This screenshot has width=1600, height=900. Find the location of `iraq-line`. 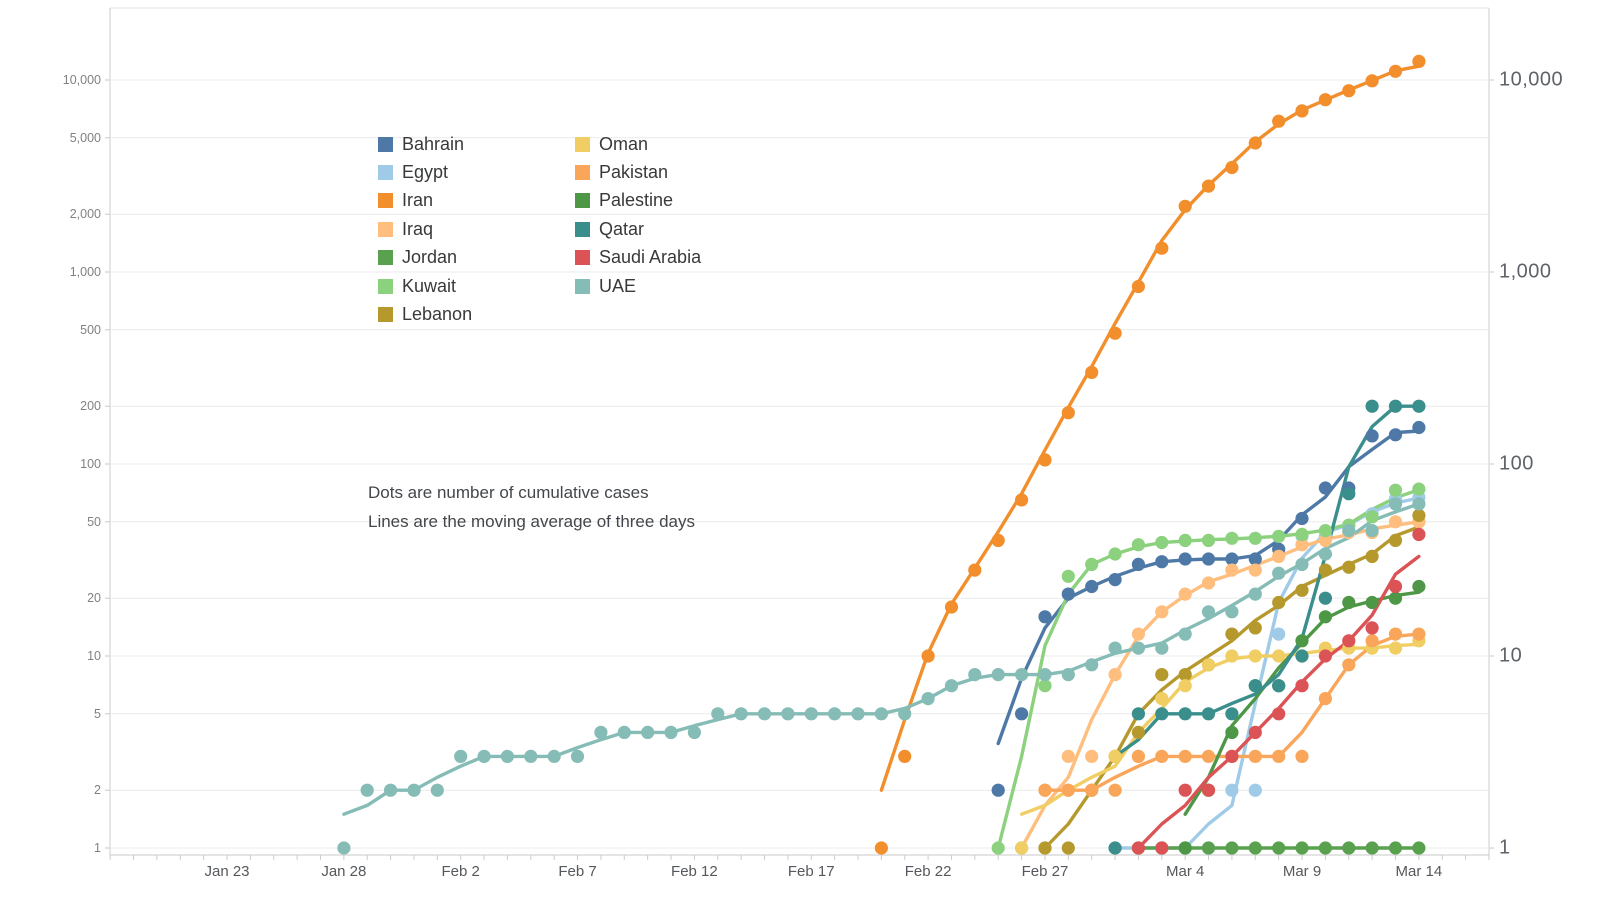

iraq-line is located at coordinates (1220, 685).